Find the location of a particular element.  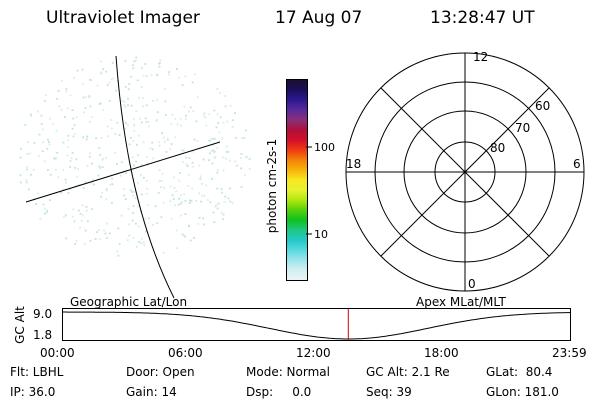

mlat-label-70: 70 is located at coordinates (522, 128).